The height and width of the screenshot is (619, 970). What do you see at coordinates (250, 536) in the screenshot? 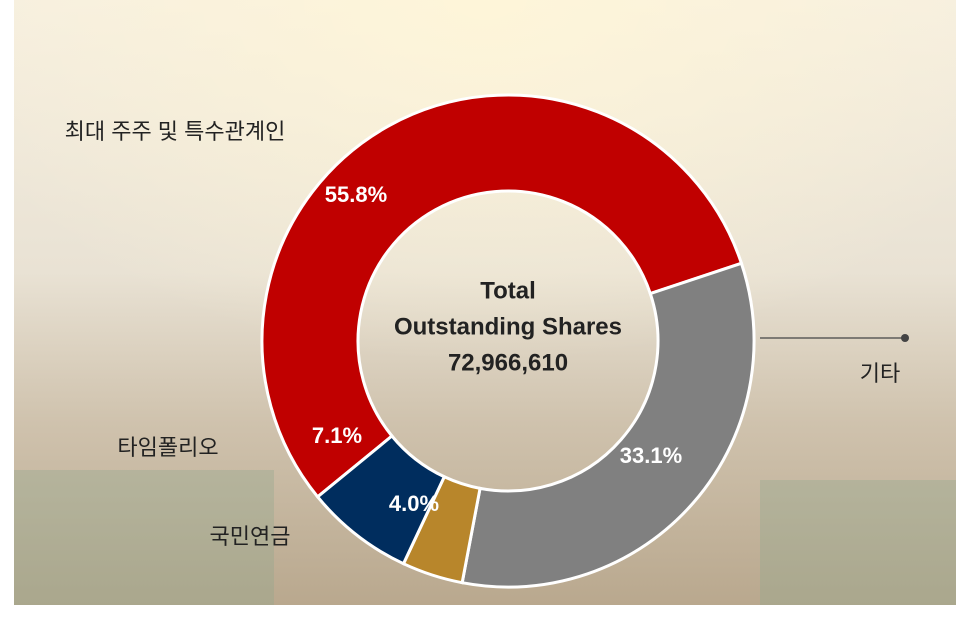
I see `category-label: 국민연금` at bounding box center [250, 536].